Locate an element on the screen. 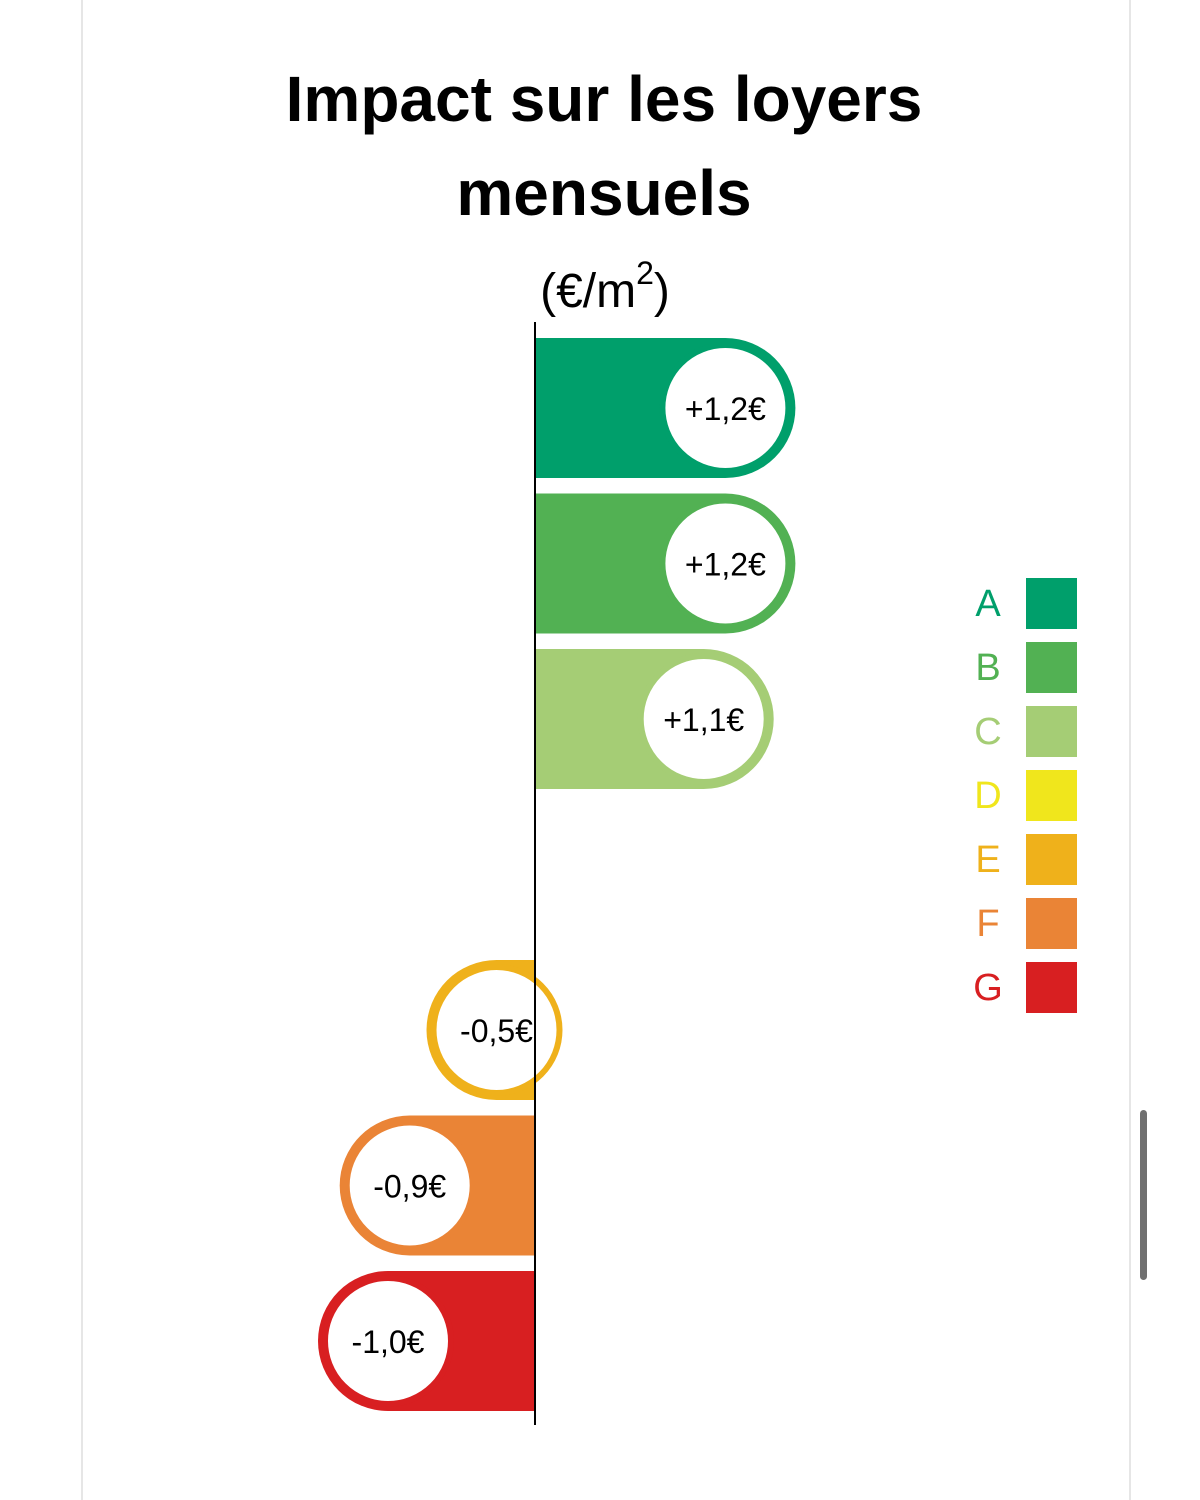 Image resolution: width=1200 pixels, height=1500 pixels. legend-item-a: A is located at coordinates (1025, 604).